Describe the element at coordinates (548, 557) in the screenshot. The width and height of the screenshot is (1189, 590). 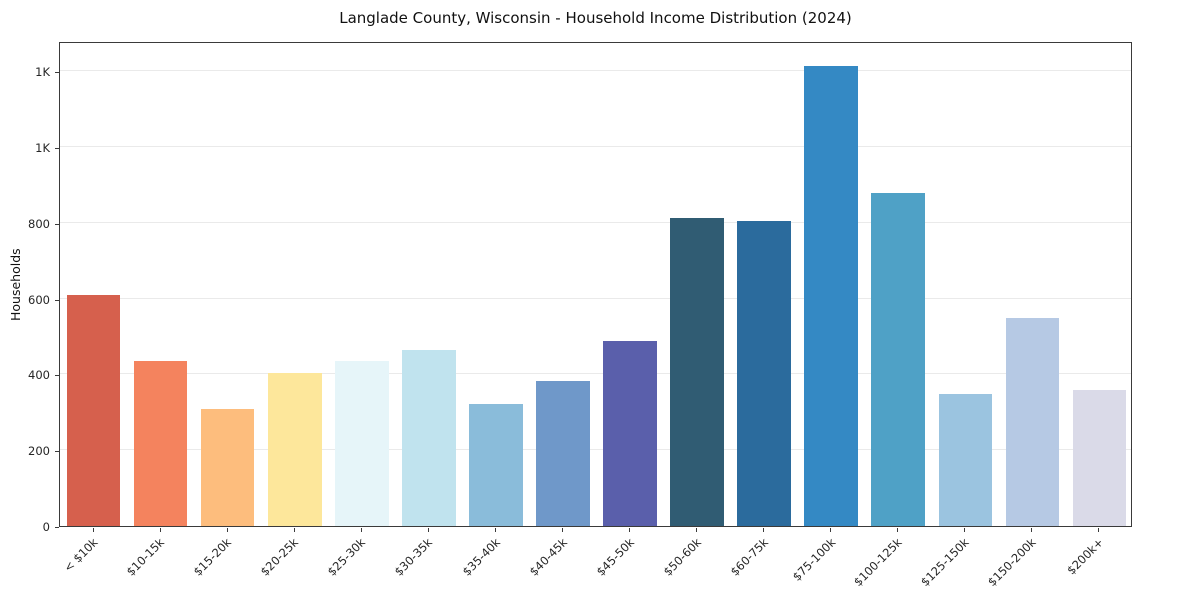
I see `x-tick-label: $40-45k` at that location.